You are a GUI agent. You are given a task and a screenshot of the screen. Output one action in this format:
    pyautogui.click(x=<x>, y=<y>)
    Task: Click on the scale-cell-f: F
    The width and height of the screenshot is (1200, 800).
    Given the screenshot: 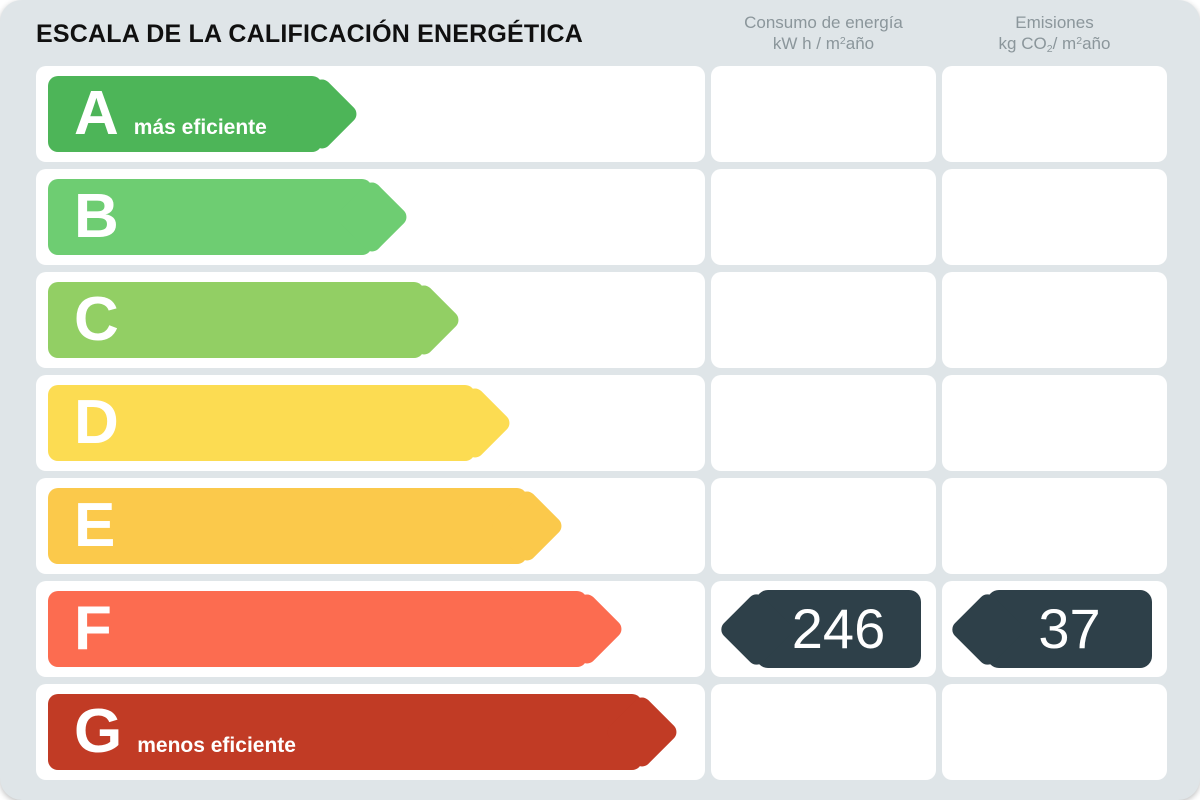 What is the action you would take?
    pyautogui.click(x=370, y=629)
    